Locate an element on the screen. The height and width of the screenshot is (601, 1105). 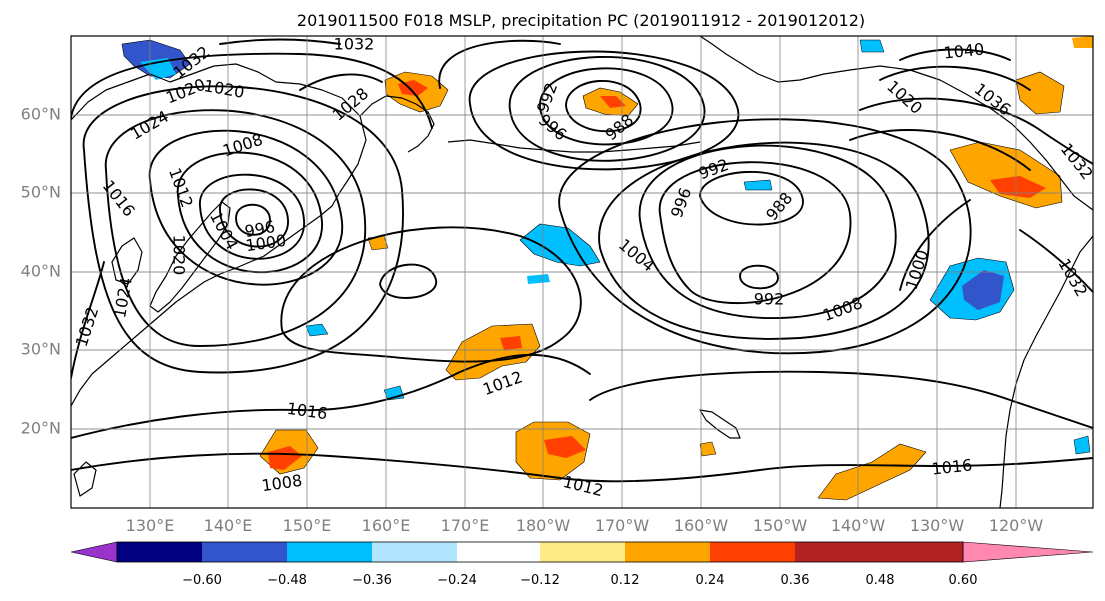
coastline-aleutians is located at coordinates (574, 146).